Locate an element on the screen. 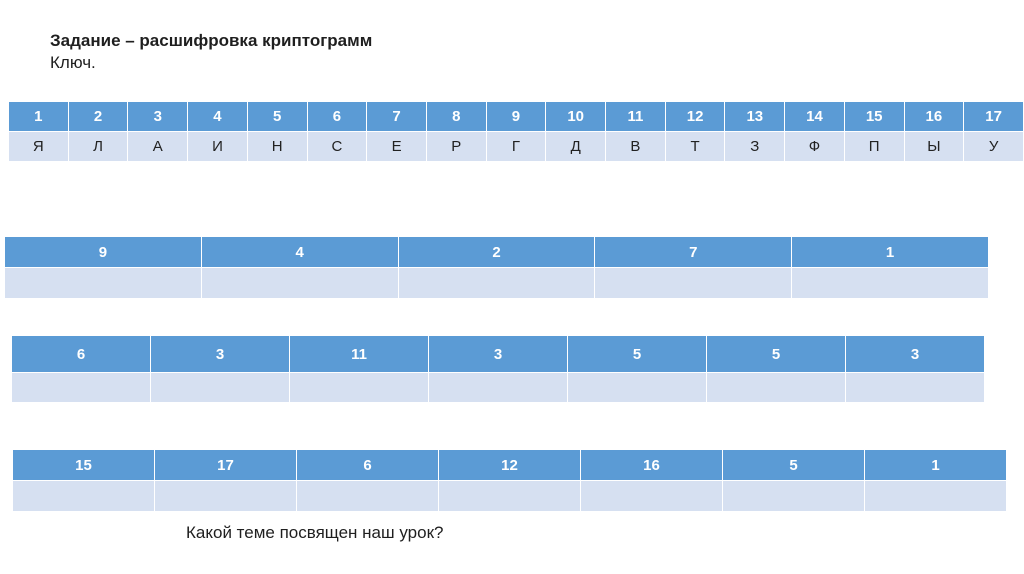 The image size is (1024, 574). key-number-cell: 14 is located at coordinates (814, 116).